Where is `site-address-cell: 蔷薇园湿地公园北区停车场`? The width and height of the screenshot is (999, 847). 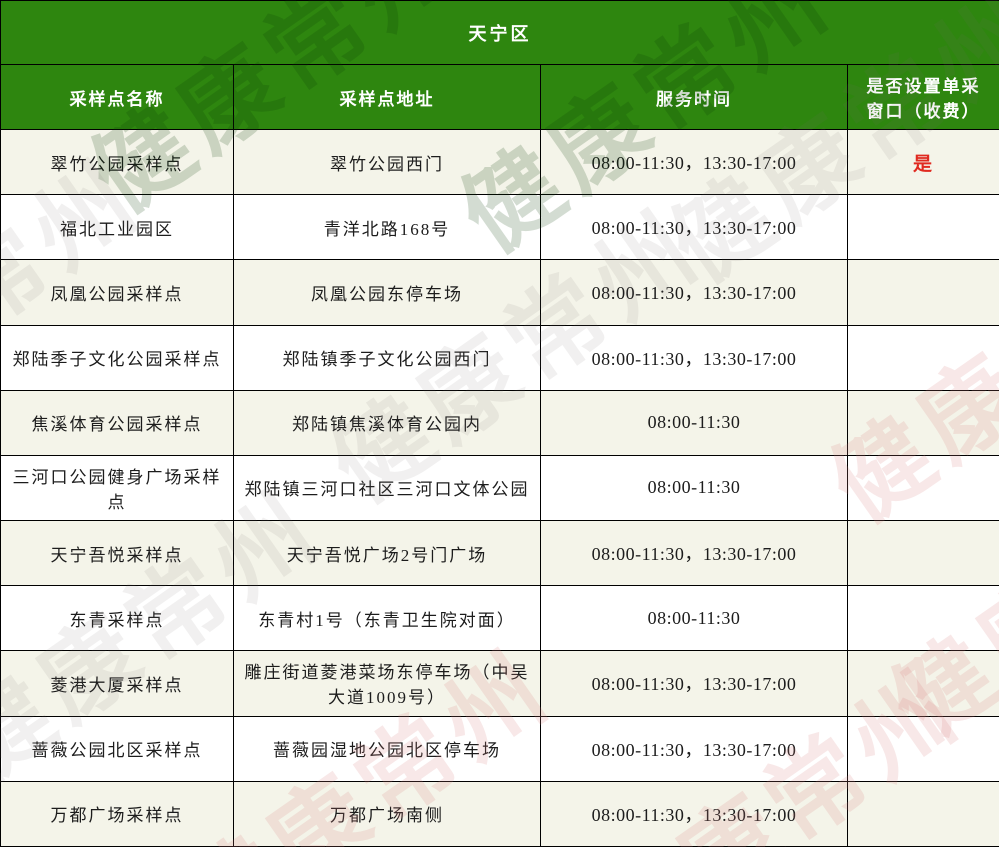 site-address-cell: 蔷薇园湿地公园北区停车场 is located at coordinates (387, 748).